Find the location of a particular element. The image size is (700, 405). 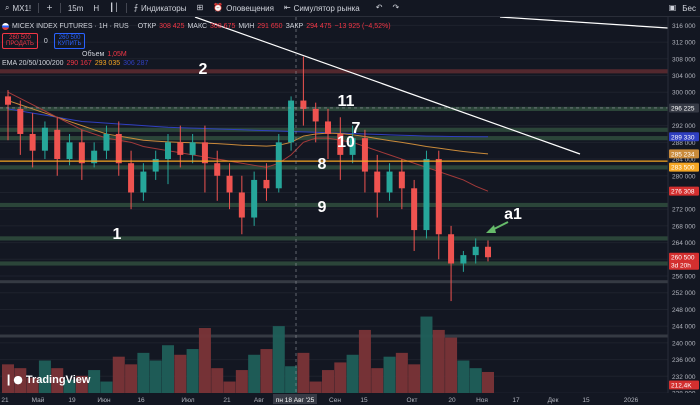

price-tick-label: 256 000 is located at coordinates (684, 277).